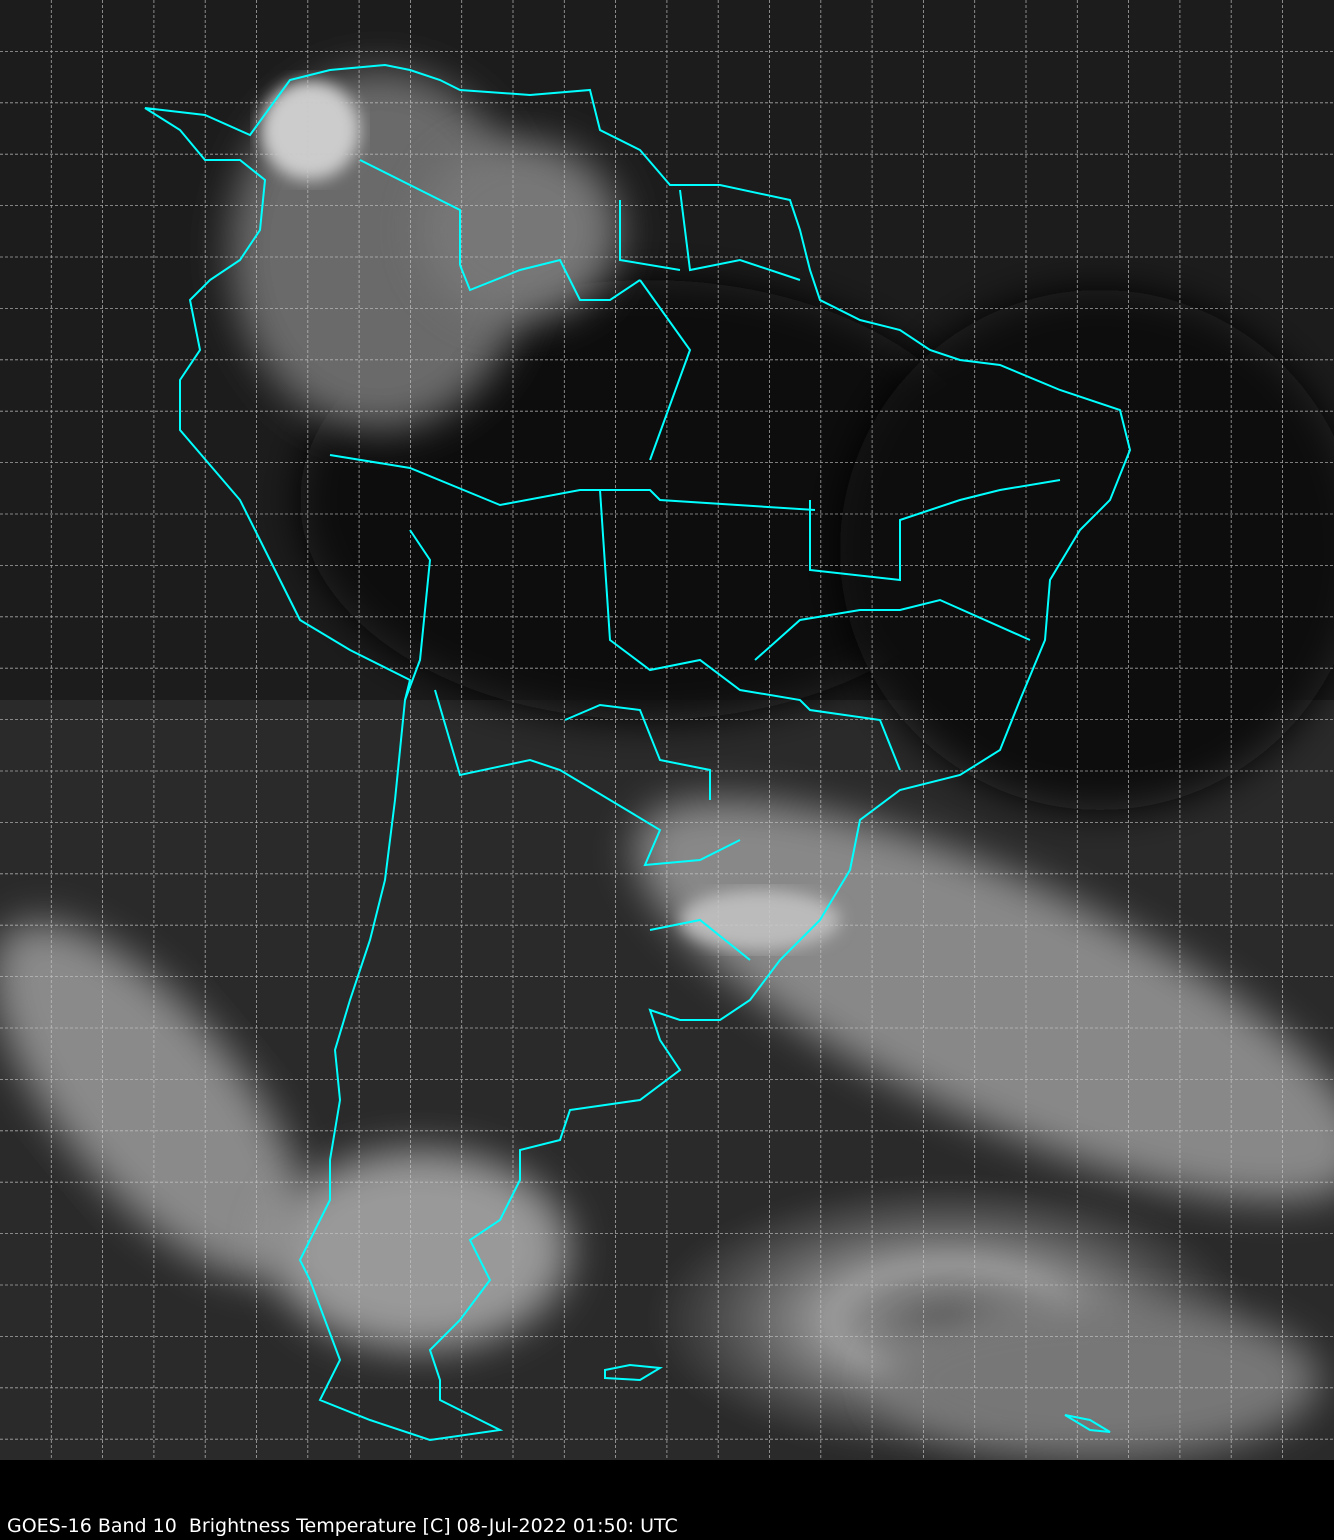  What do you see at coordinates (1087, 1423) in the screenshot?
I see `south-georgia` at bounding box center [1087, 1423].